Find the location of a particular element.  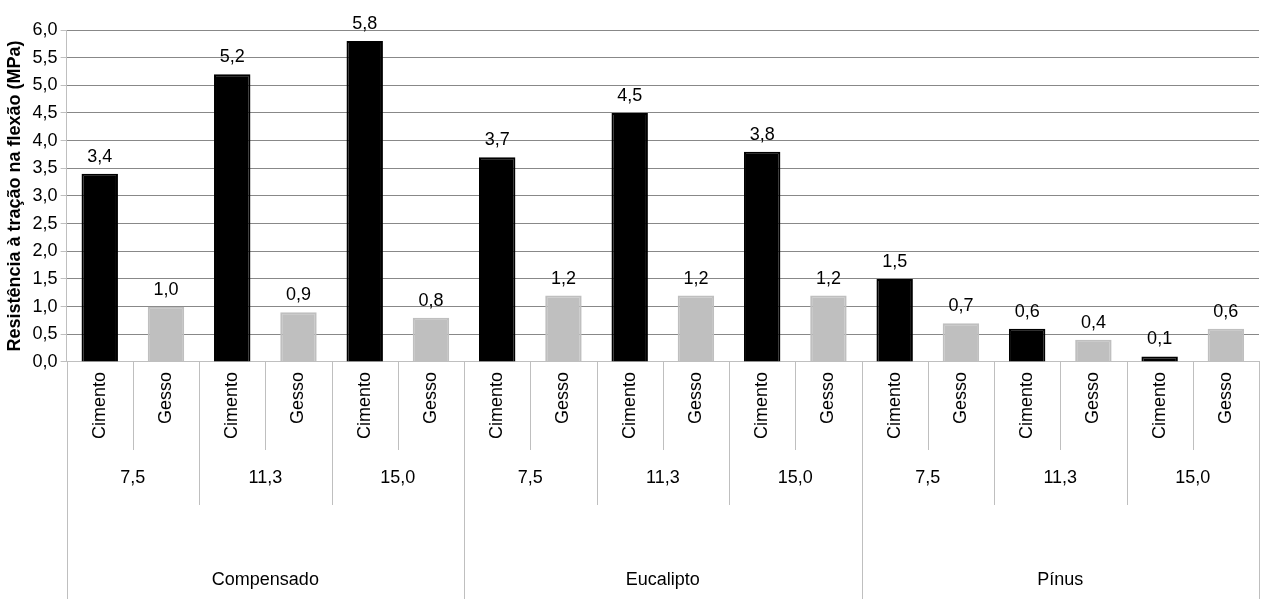

data-label: 0,8 is located at coordinates (431, 299).